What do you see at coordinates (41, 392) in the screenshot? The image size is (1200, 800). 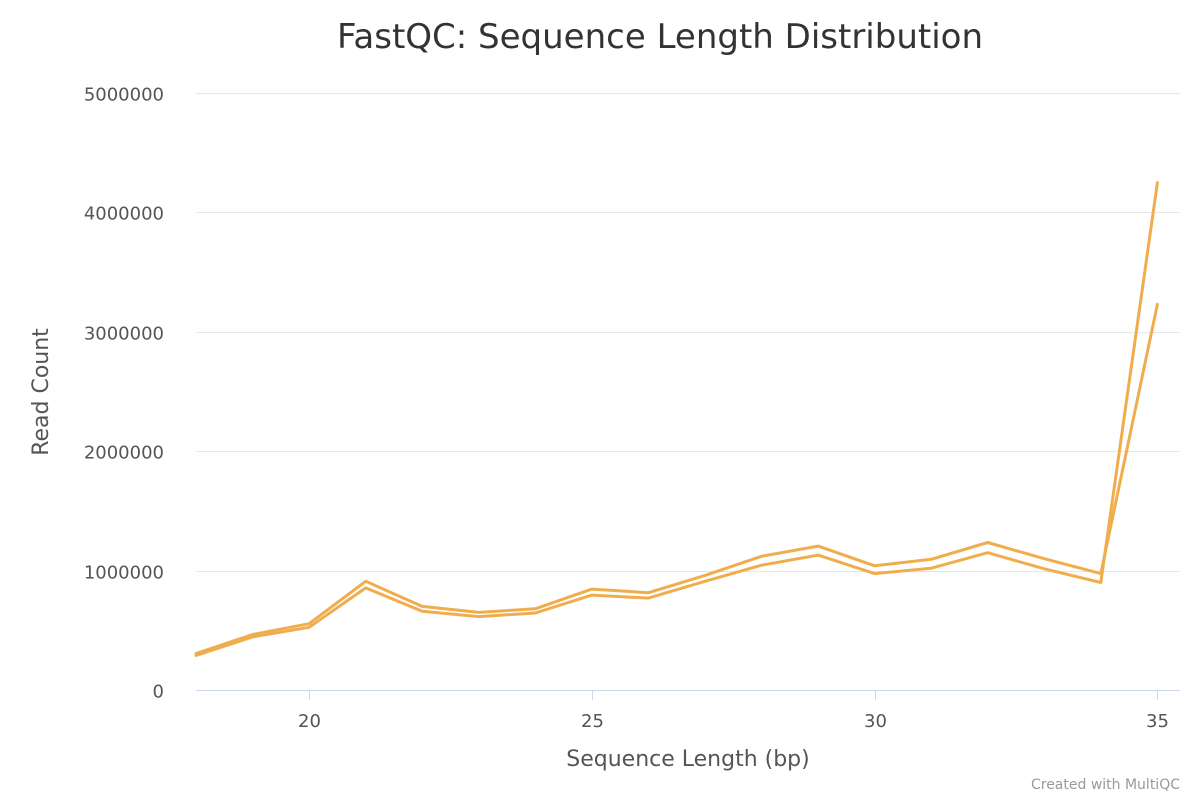 I see `y-axis-label: Read Count` at bounding box center [41, 392].